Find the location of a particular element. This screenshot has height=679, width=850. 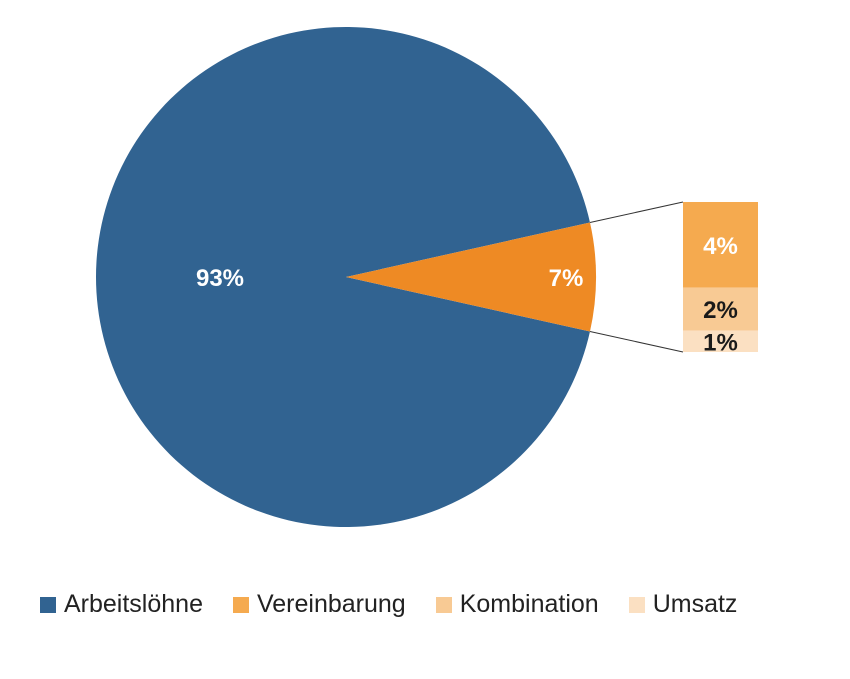

legend-item-umsatz: Umsatz is located at coordinates (683, 604).